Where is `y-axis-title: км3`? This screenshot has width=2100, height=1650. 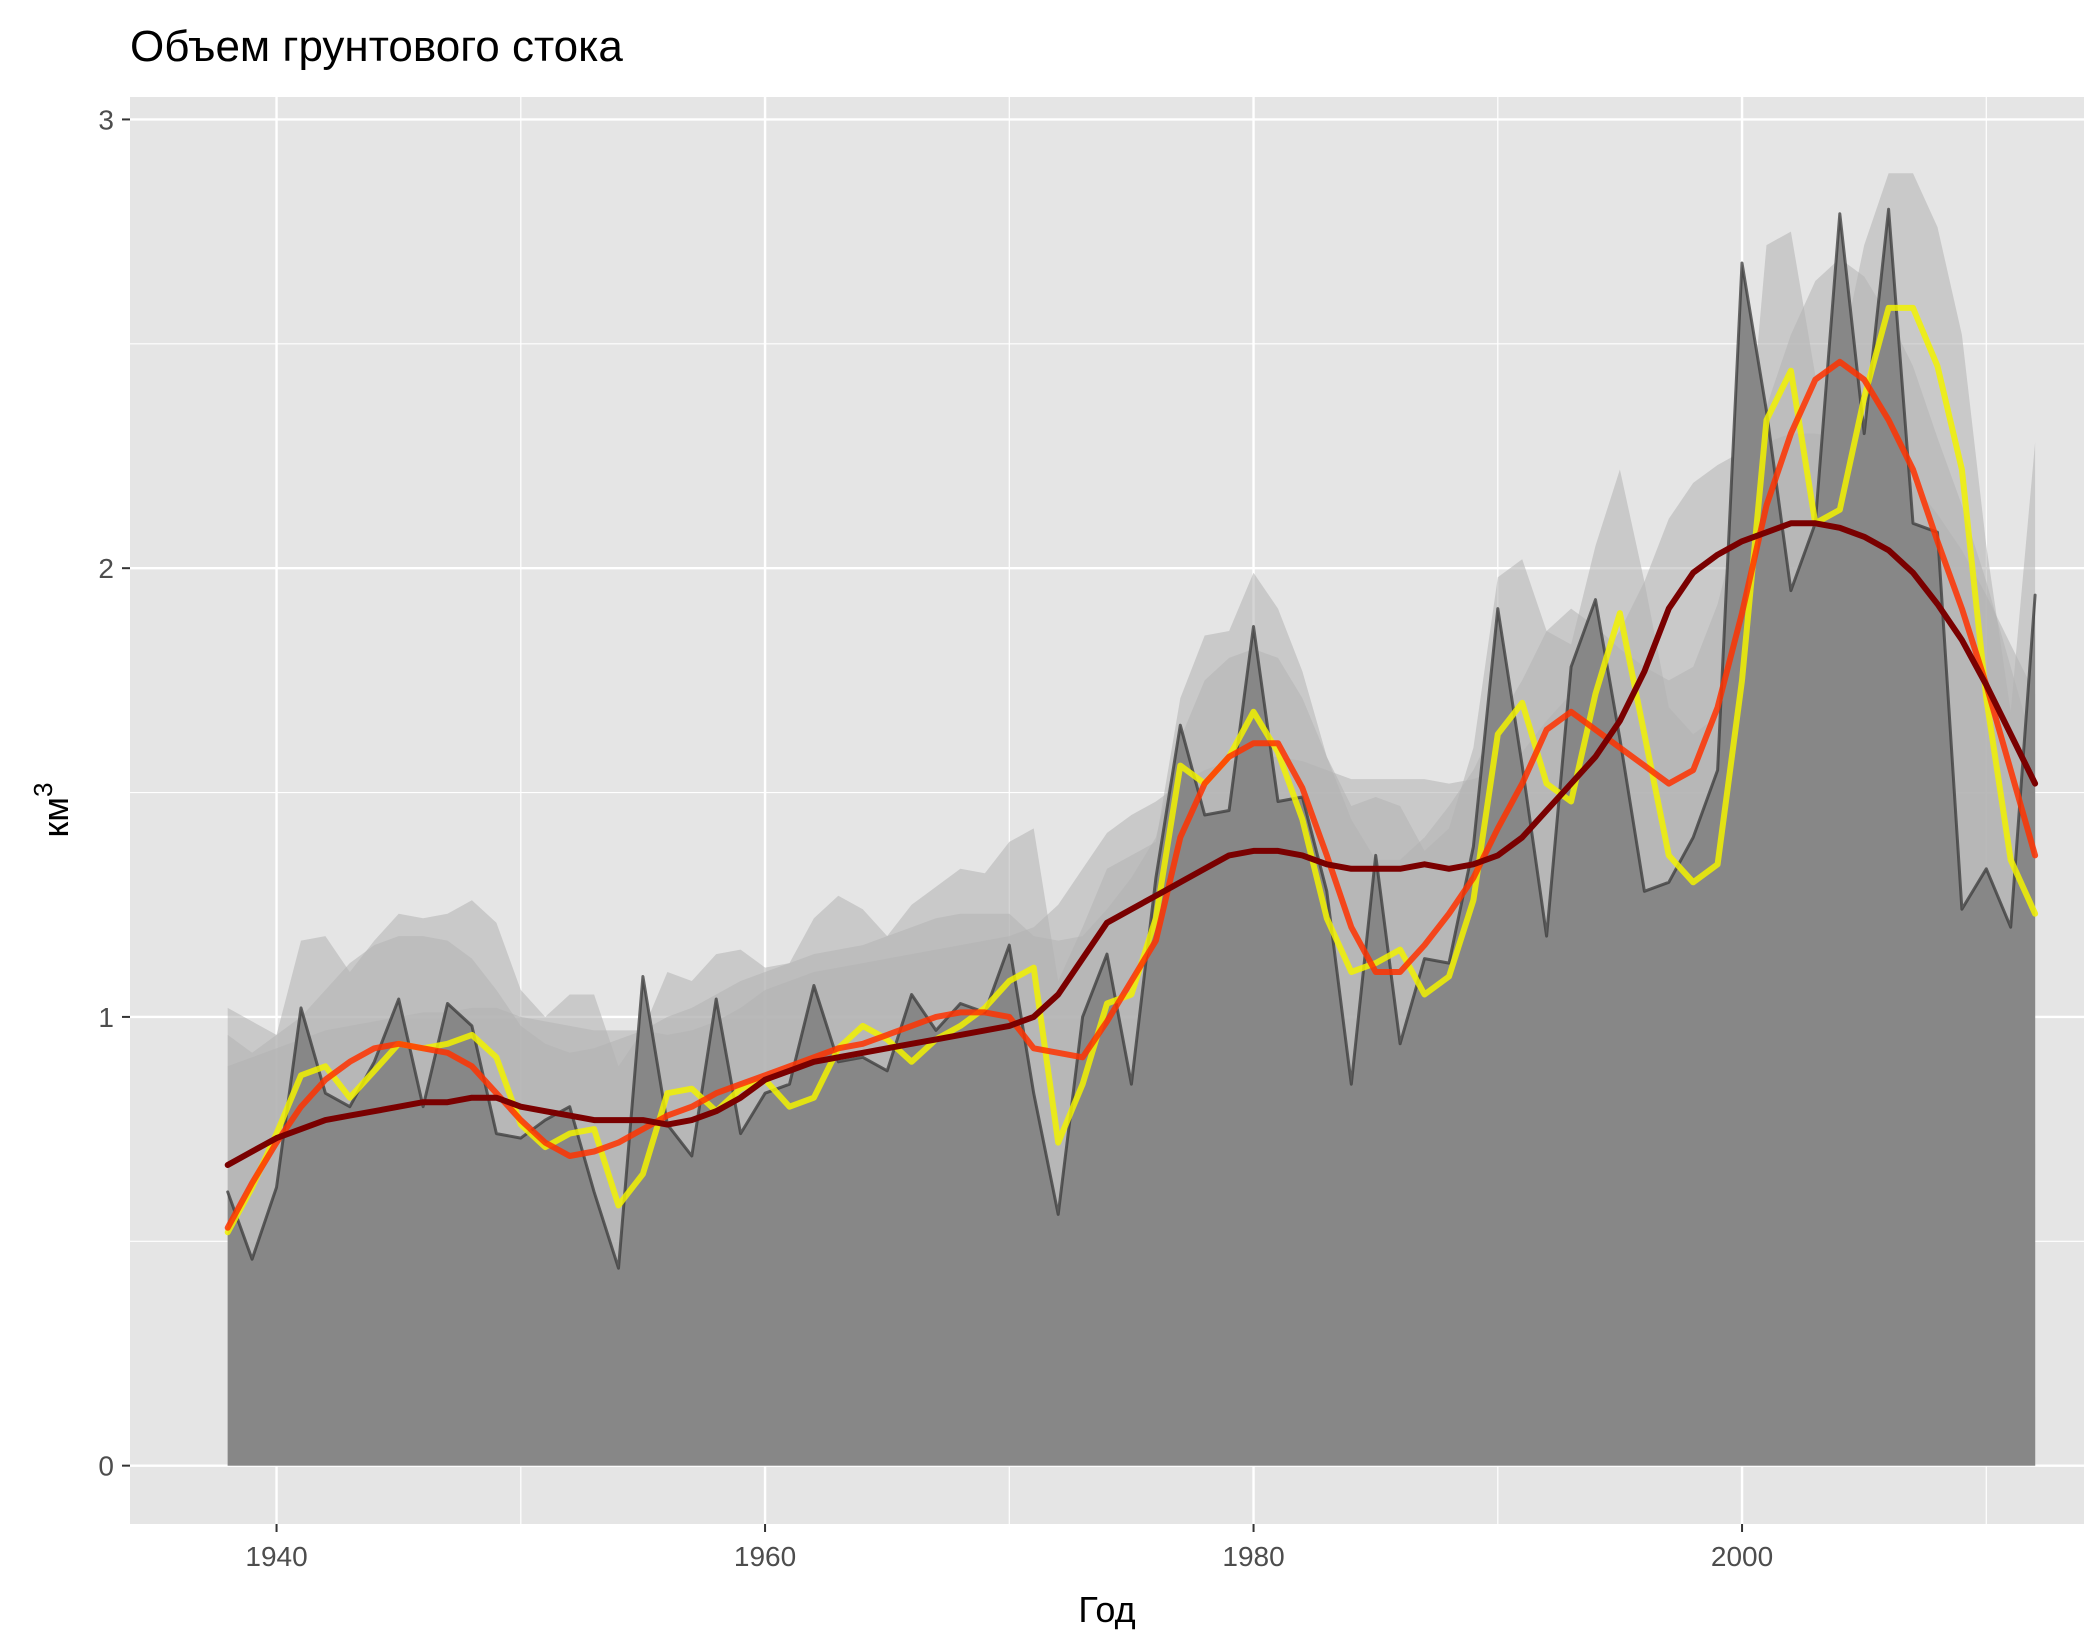 y-axis-title: км3 is located at coordinates (52, 810).